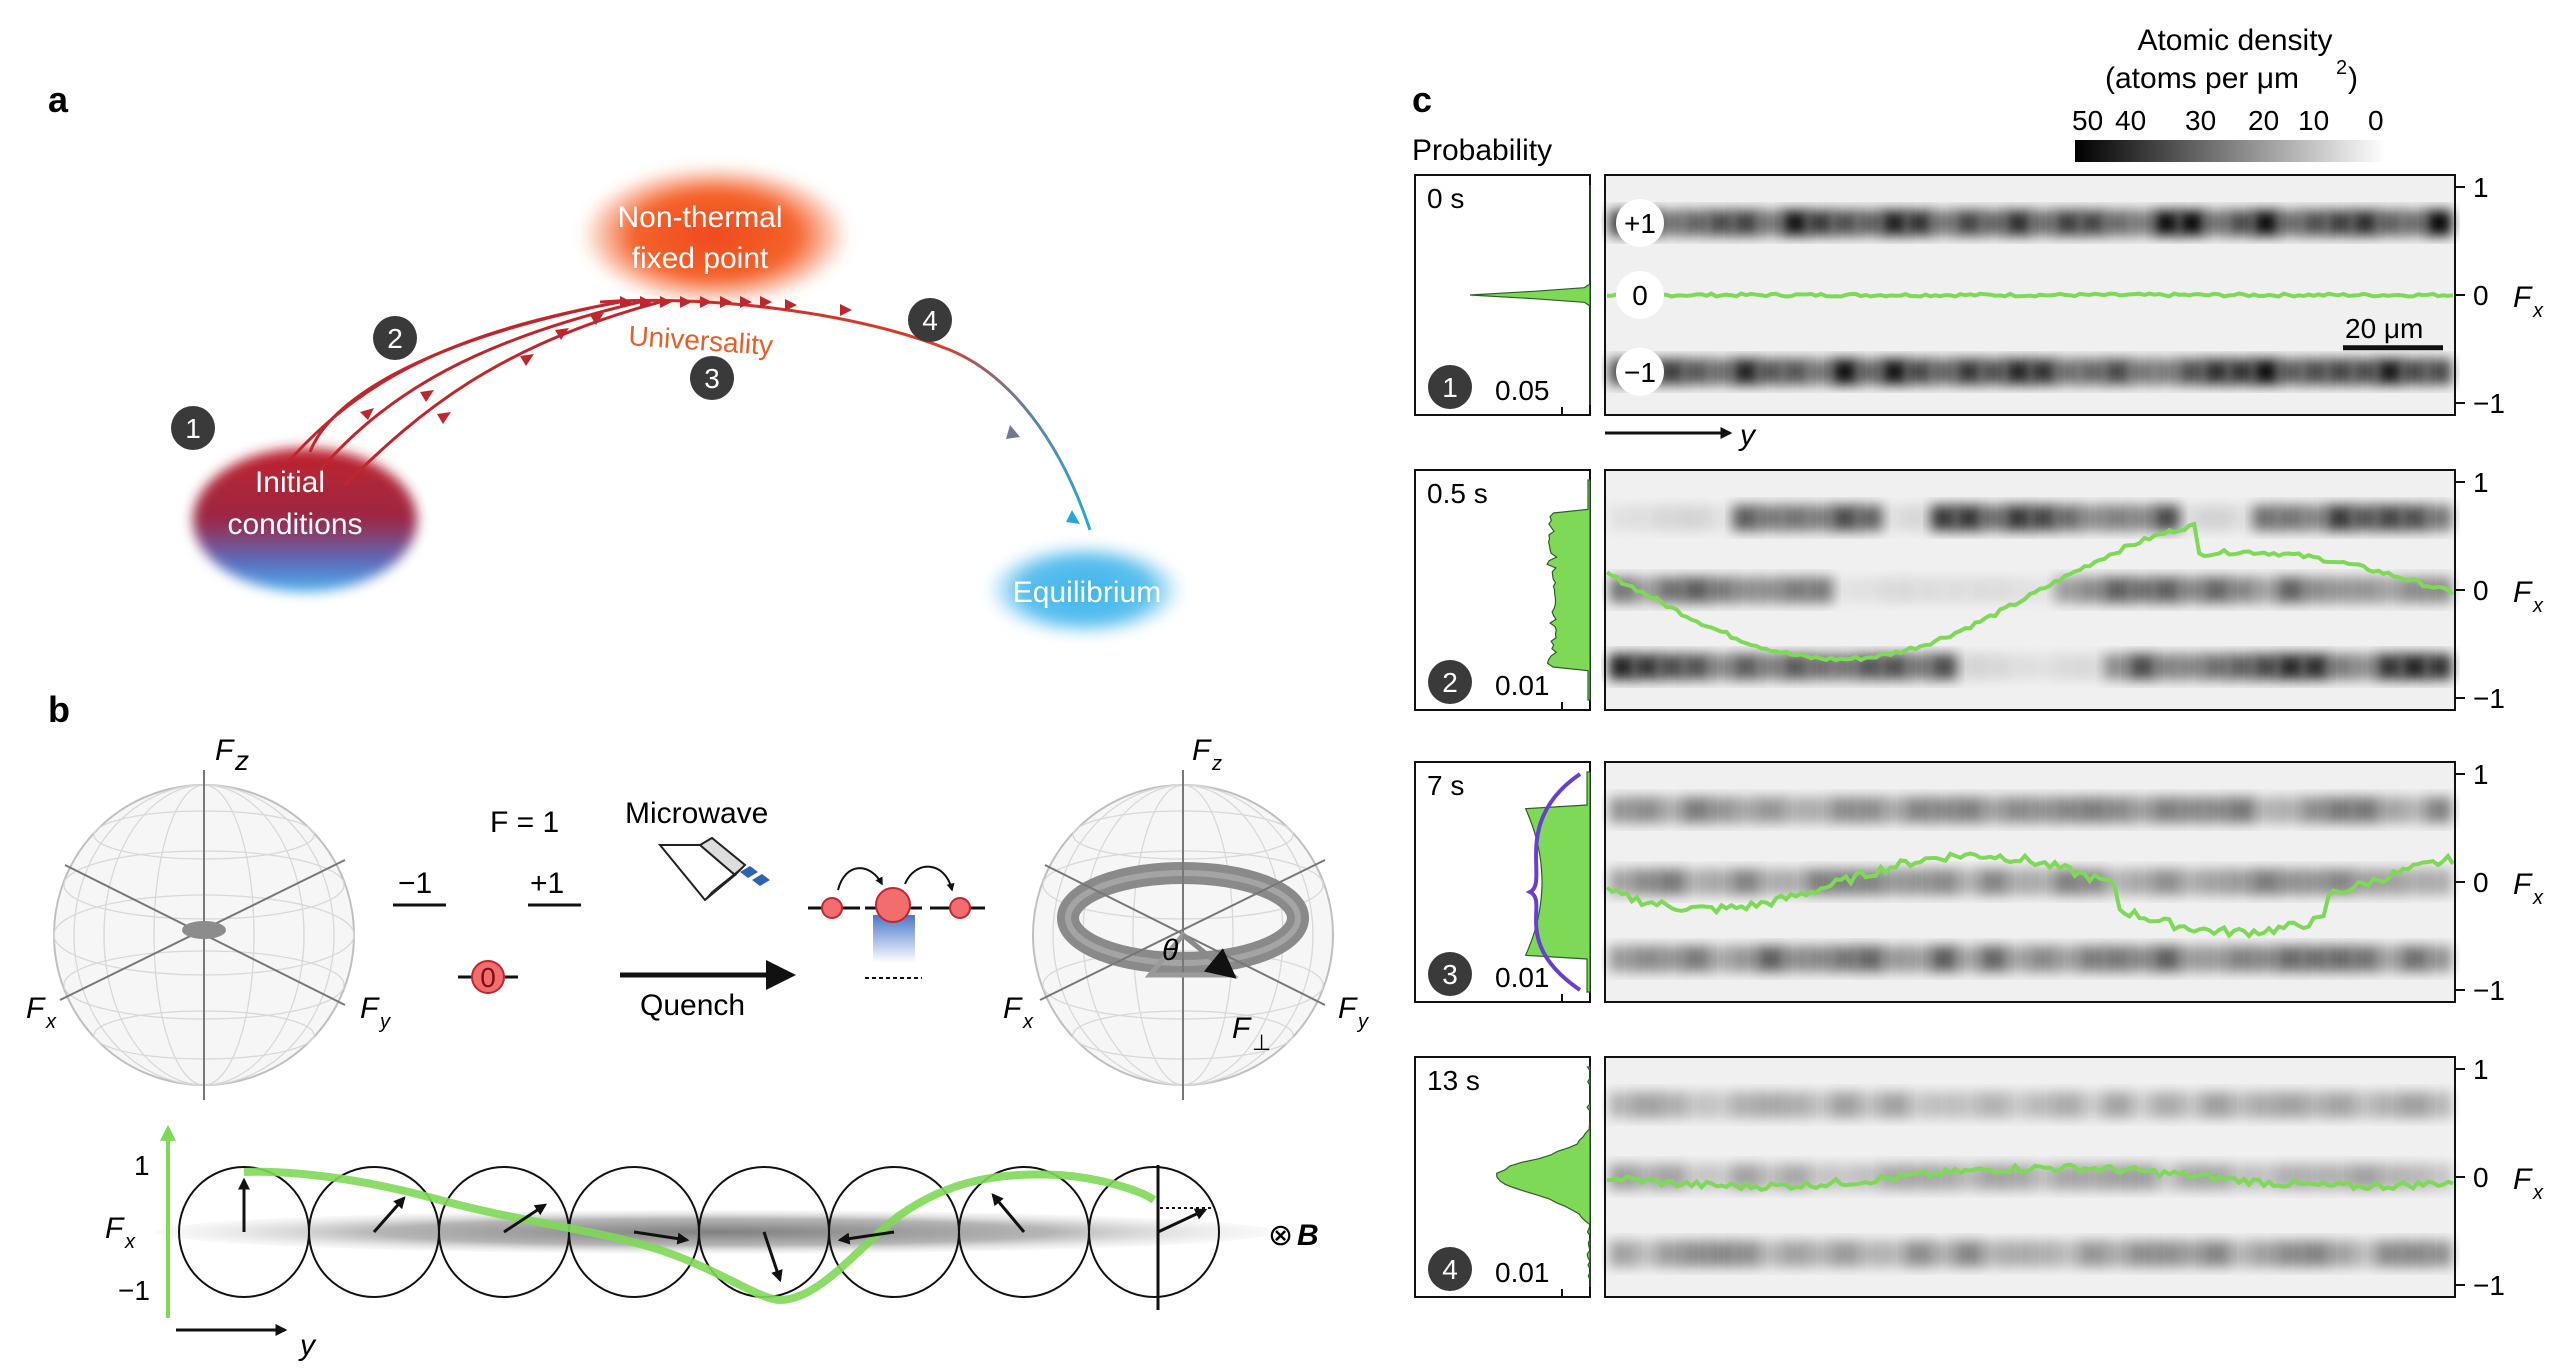 The height and width of the screenshot is (1370, 2550). What do you see at coordinates (930, 320) in the screenshot?
I see `svg-text: 4` at bounding box center [930, 320].